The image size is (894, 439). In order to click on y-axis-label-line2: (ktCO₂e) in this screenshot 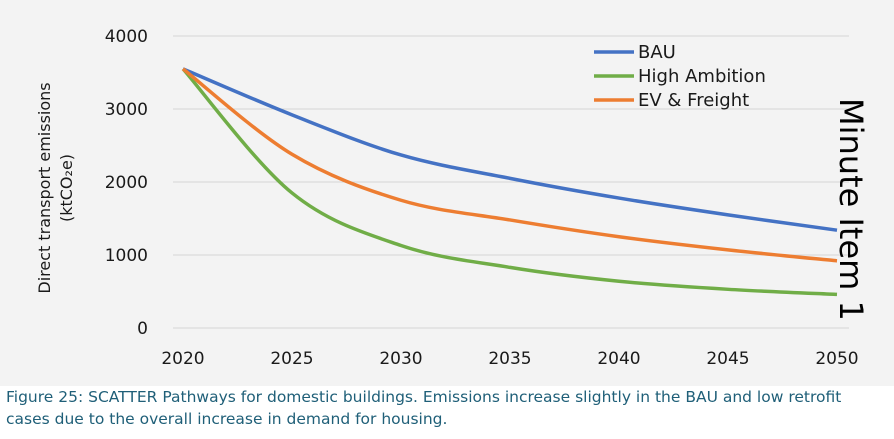, I will do `click(66, 188)`.